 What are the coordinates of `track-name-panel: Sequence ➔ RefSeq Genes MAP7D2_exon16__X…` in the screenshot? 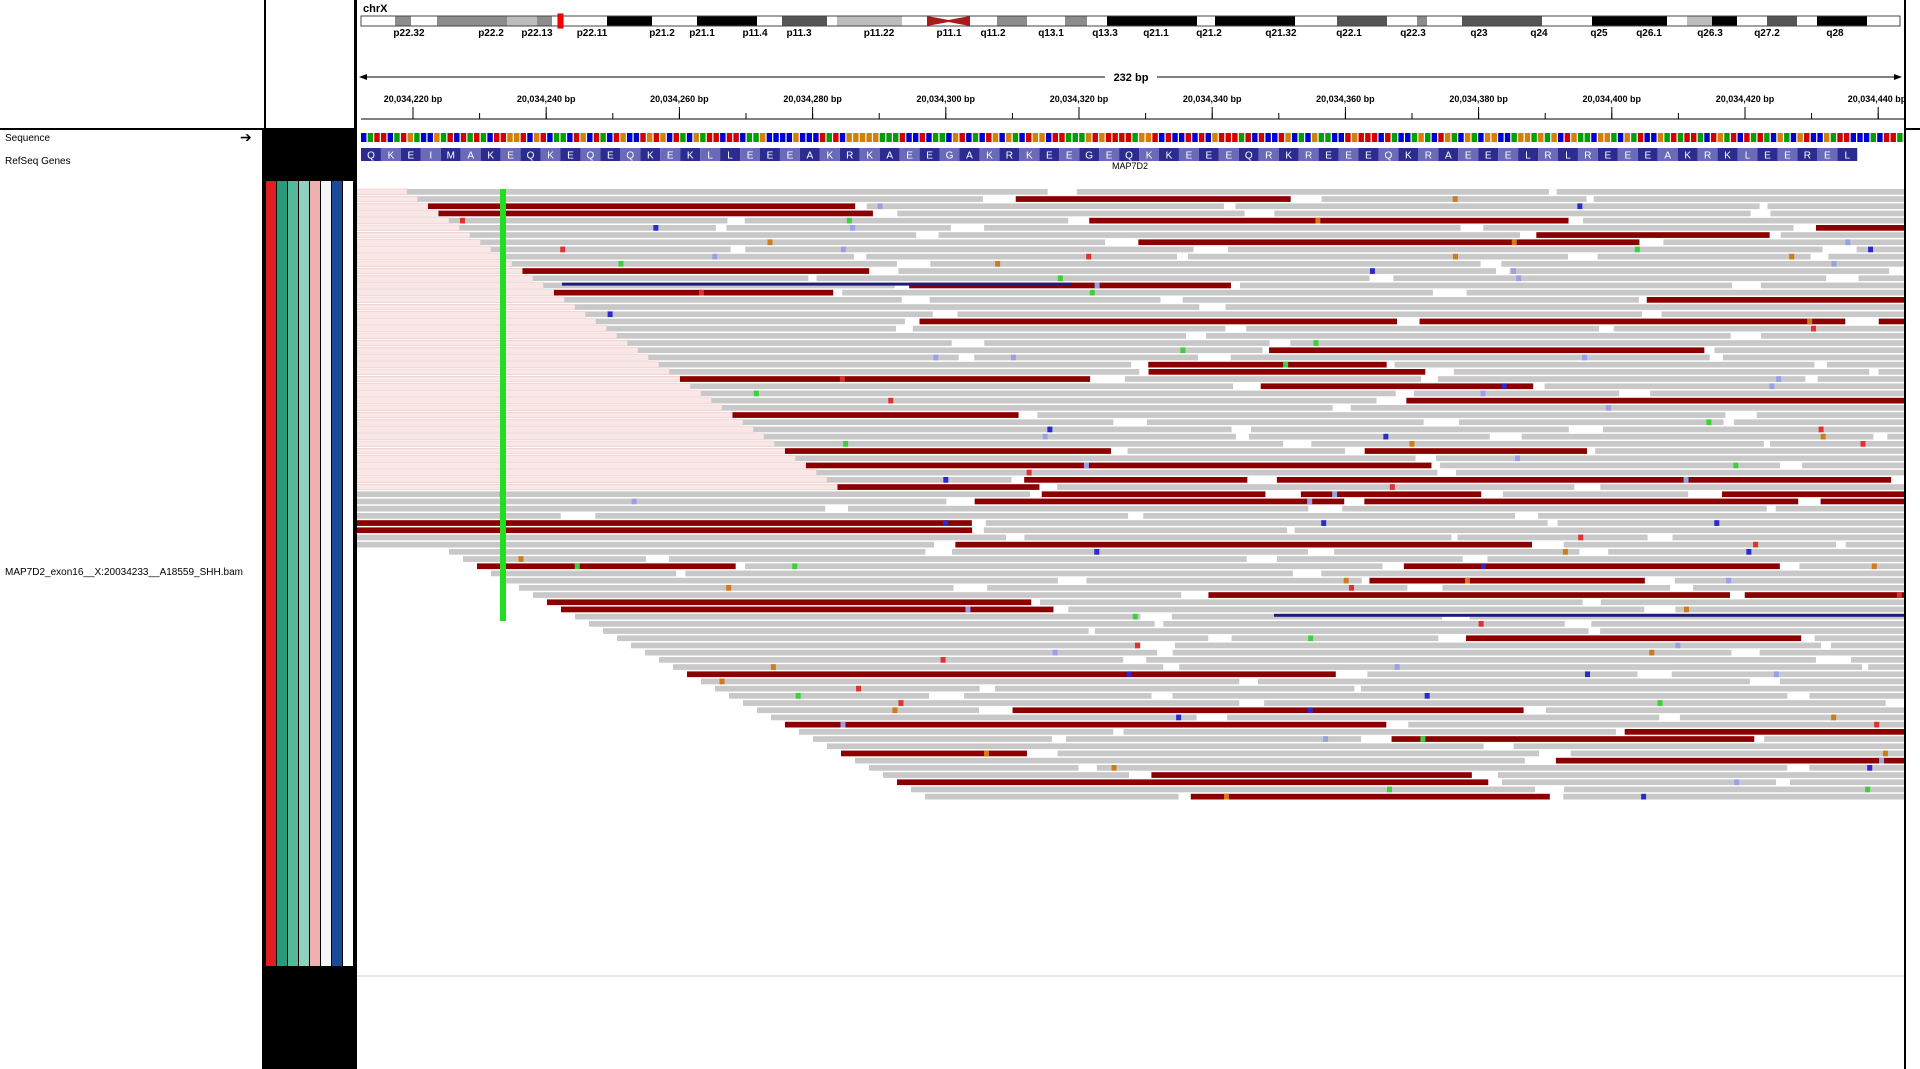 It's located at (132, 599).